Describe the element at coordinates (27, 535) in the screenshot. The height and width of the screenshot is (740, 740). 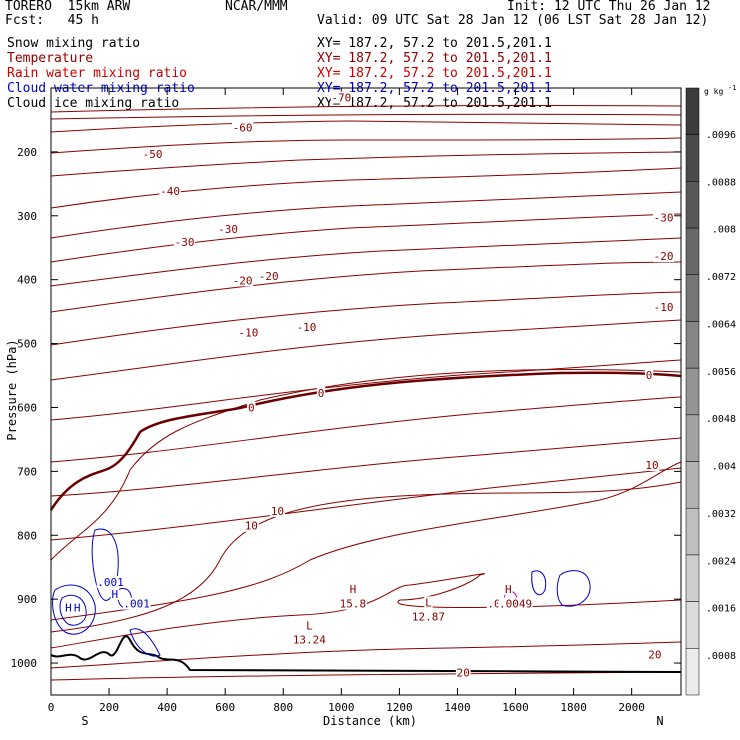
I see `y-tick-label: 800` at that location.